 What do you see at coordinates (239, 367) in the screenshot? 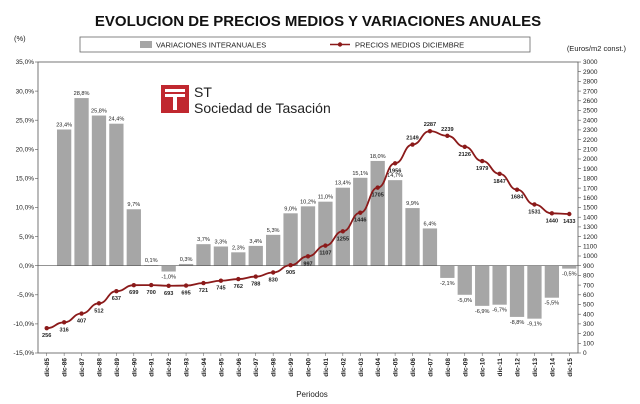
I see `x-tick-label-dic-96: dic-96` at bounding box center [239, 367].